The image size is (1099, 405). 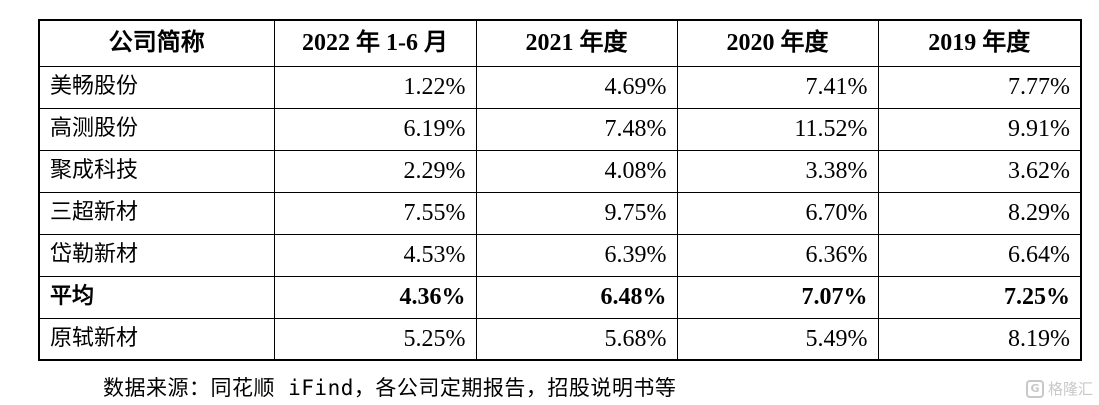 I want to click on value-cell: 6.39%, so click(x=576, y=255).